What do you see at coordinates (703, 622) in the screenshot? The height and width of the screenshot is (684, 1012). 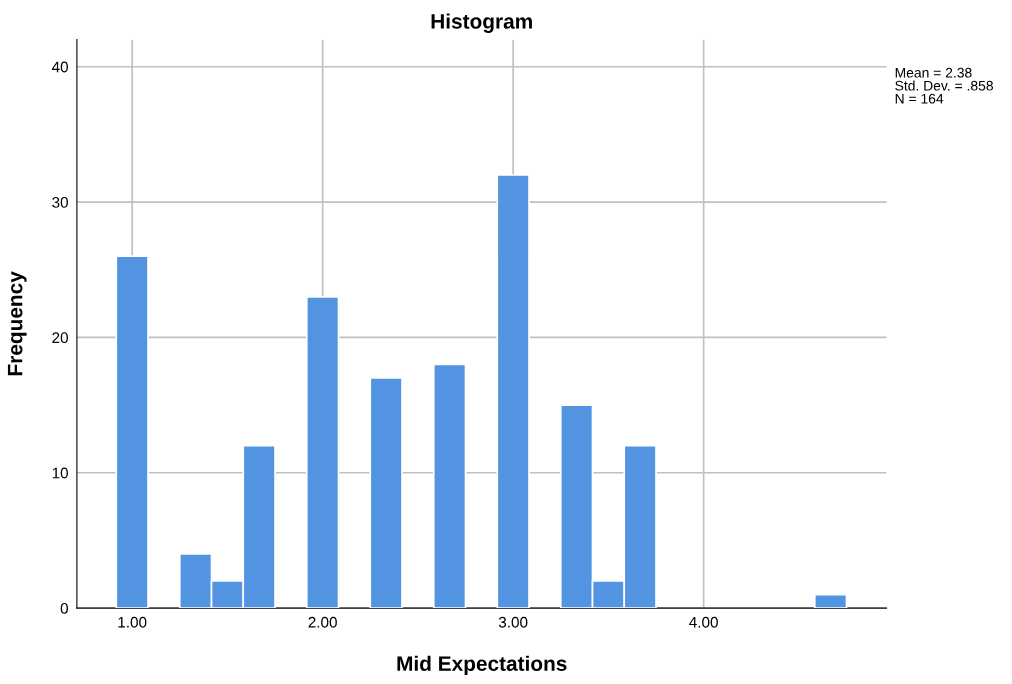 I see `x-tick-label: 4.00` at bounding box center [703, 622].